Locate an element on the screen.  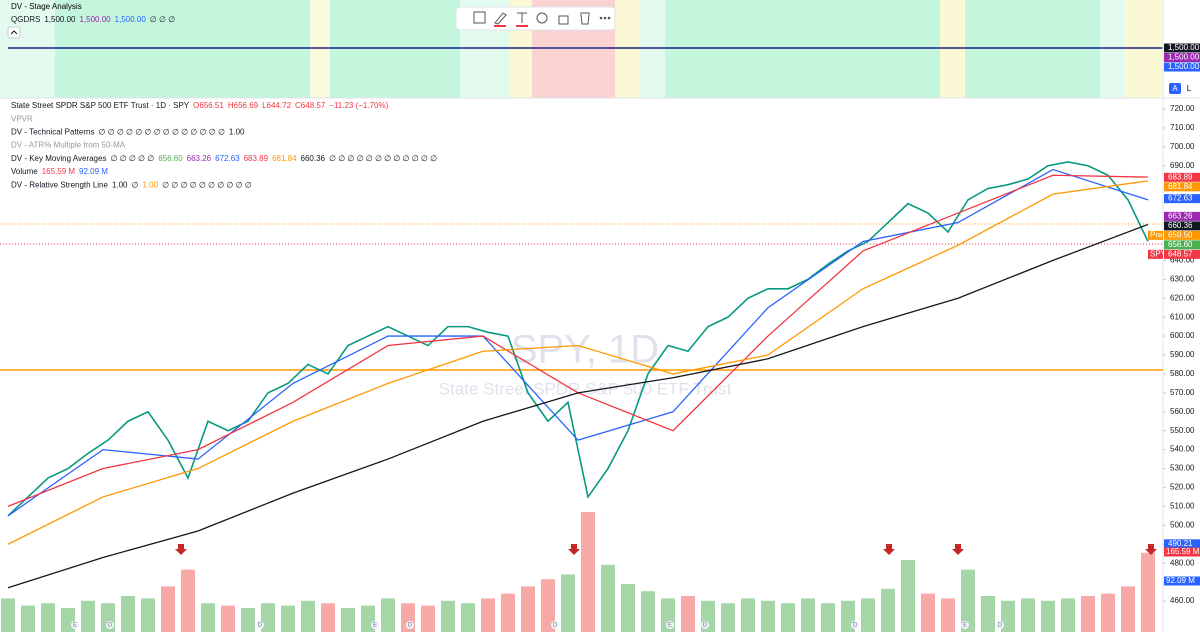
legend-value: ∅ ∅ ∅ is located at coordinates (162, 19).